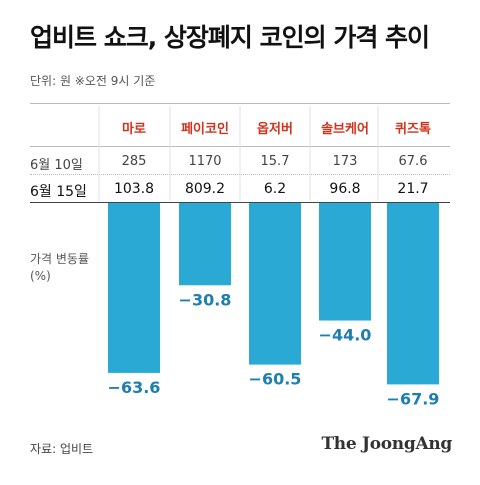 Image resolution: width=480 pixels, height=485 pixels. I want to click on price-jun10-cell: 285, so click(134, 161).